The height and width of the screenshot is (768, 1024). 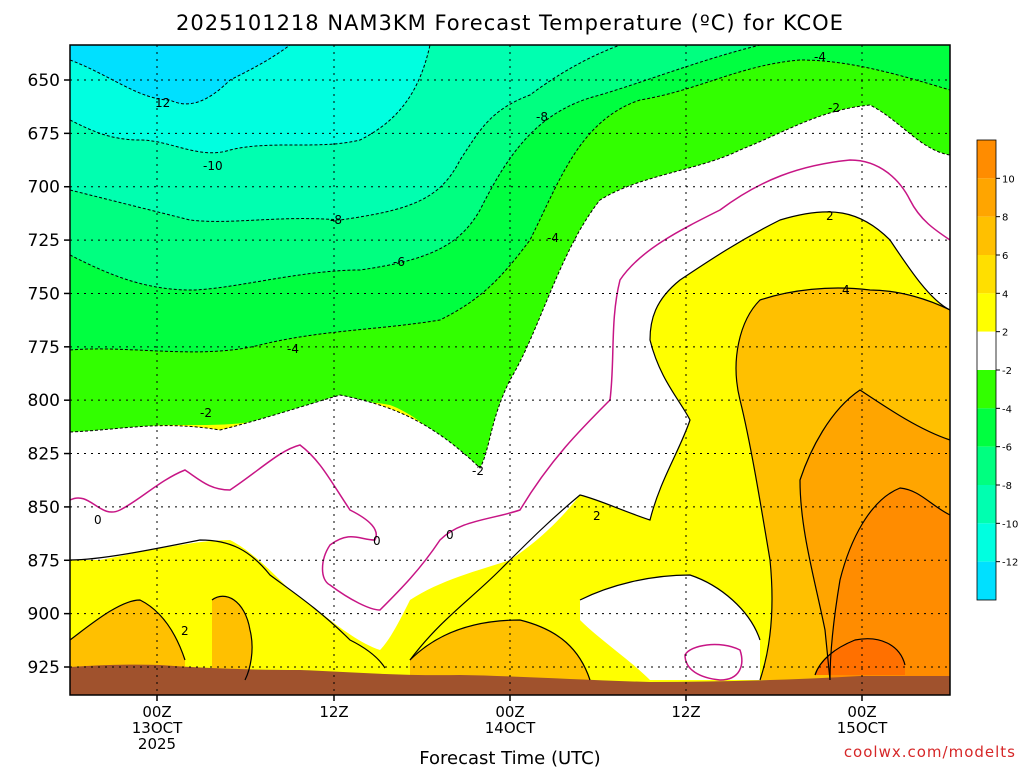 What do you see at coordinates (44, 134) in the screenshot?
I see `y-tick-label: 675` at bounding box center [44, 134].